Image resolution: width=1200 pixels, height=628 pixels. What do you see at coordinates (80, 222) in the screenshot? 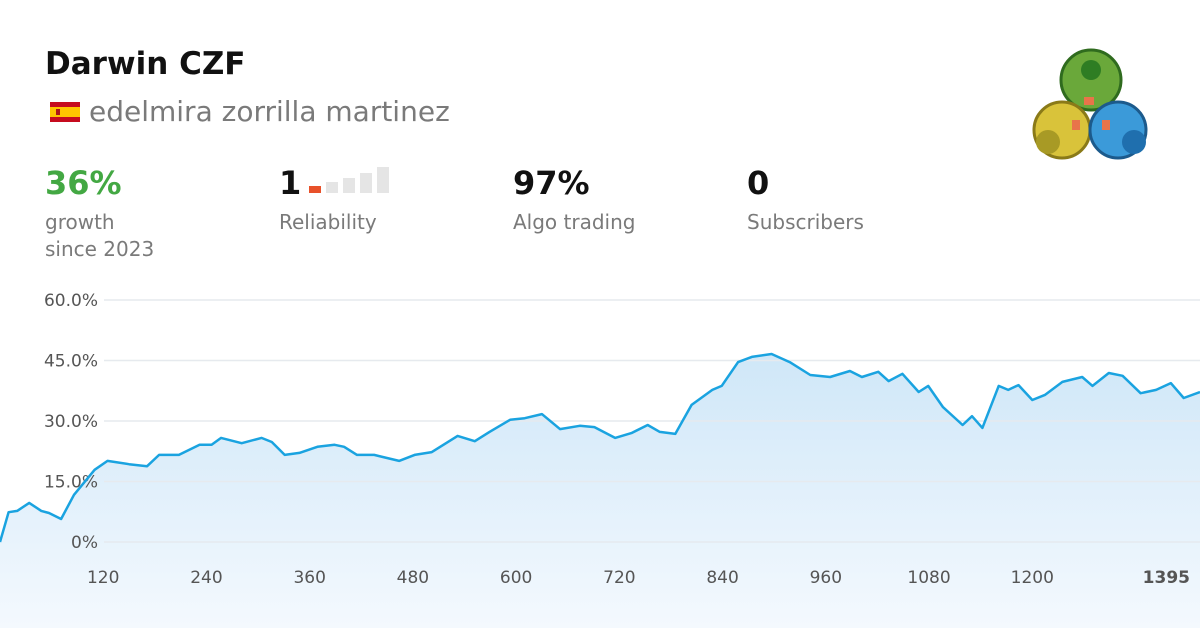
I see `stat-label: growth` at bounding box center [80, 222].